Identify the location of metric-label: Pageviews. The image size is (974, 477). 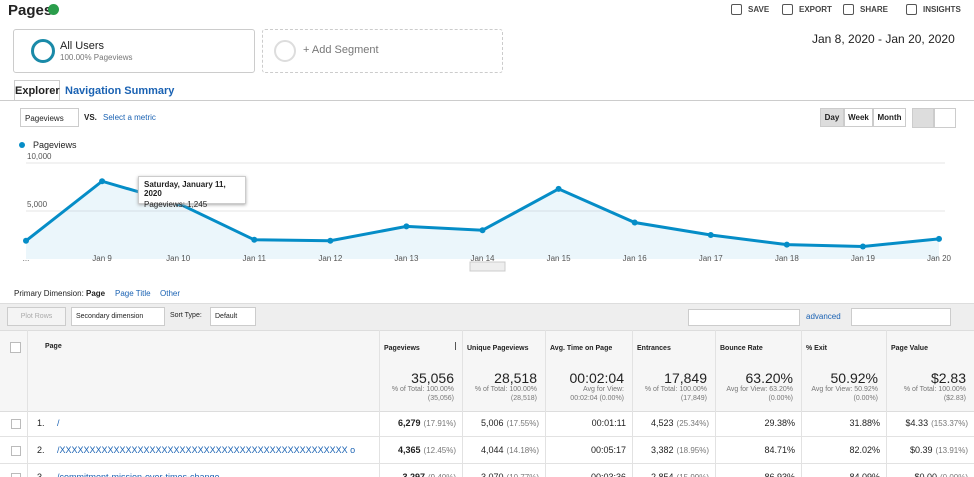
(44, 118).